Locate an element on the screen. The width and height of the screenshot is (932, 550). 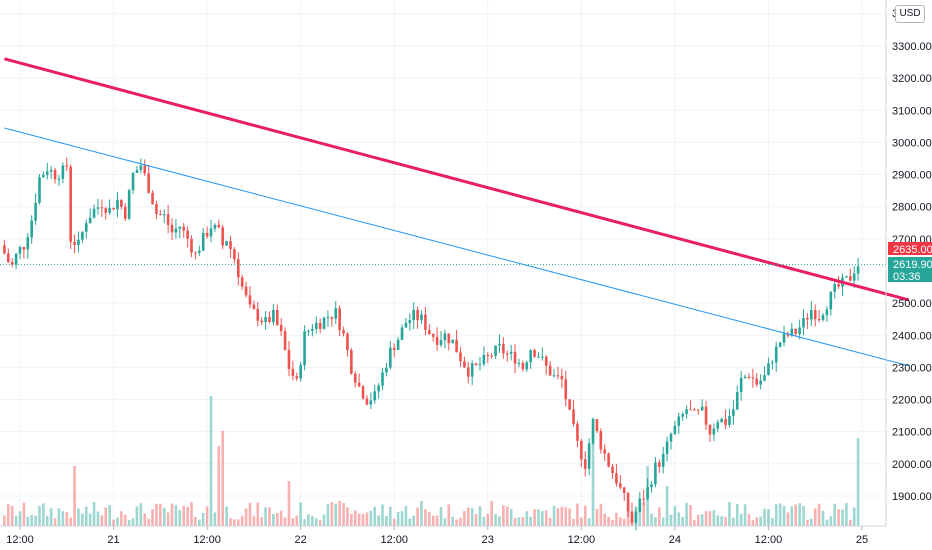
time-axis: 12:00 21 12:00 22 12:00 23 12:00 24 12:00 25 is located at coordinates (437, 536).